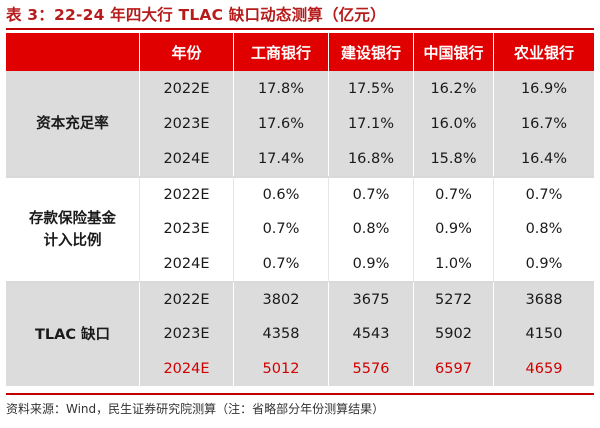  I want to click on table-row: 2023E 17.6% 17.1% 16.0% 16.7%, so click(300, 123).